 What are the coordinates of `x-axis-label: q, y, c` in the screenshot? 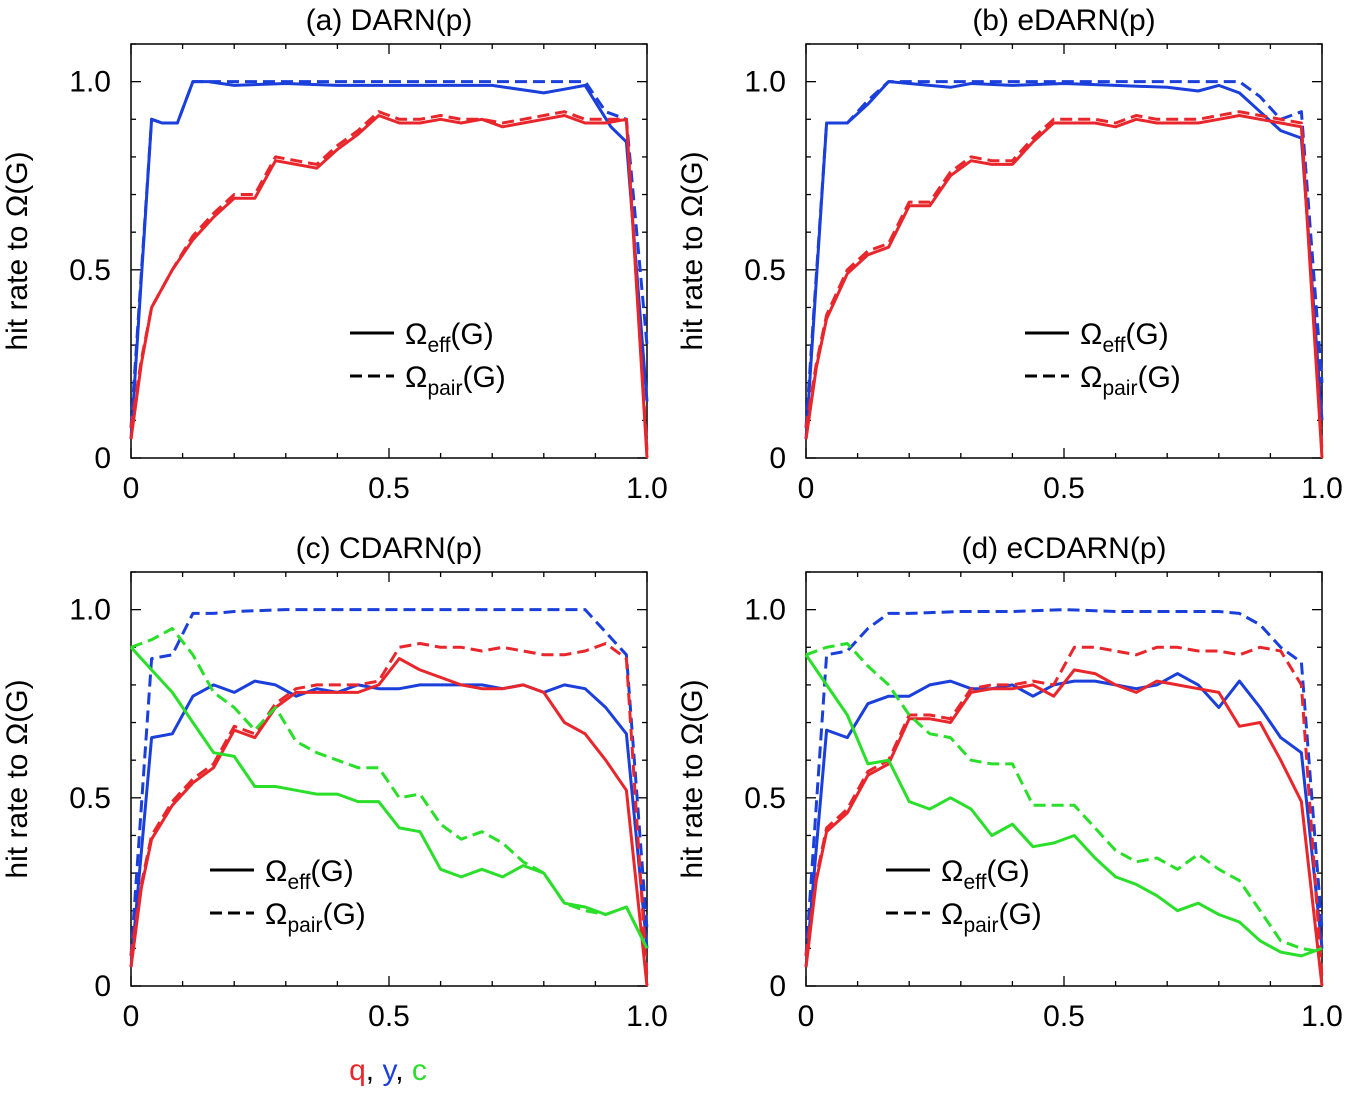 It's located at (388, 1070).